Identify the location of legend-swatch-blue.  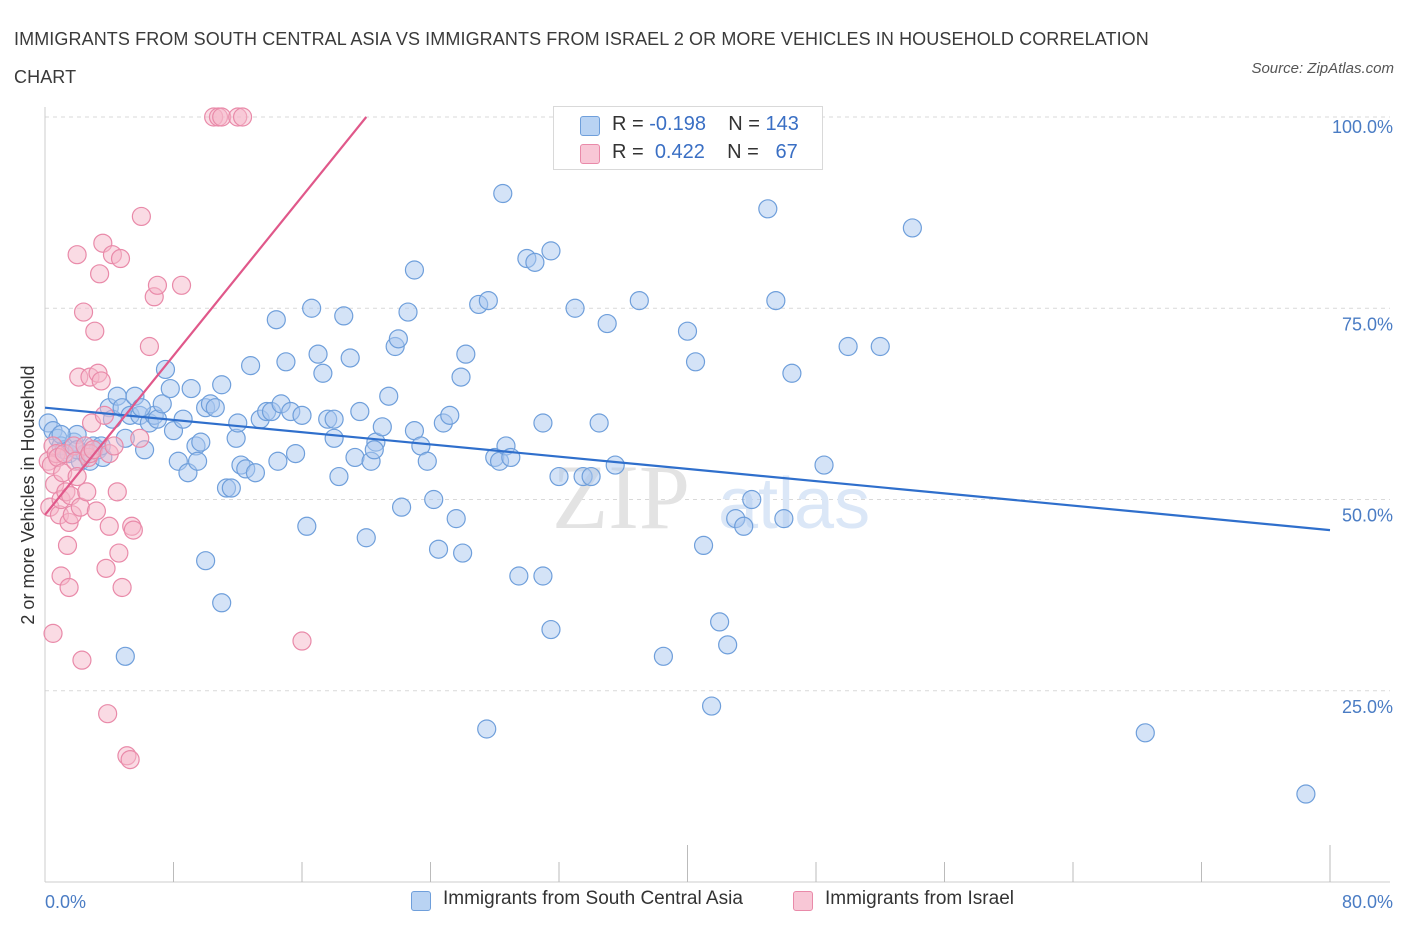
(590, 126).